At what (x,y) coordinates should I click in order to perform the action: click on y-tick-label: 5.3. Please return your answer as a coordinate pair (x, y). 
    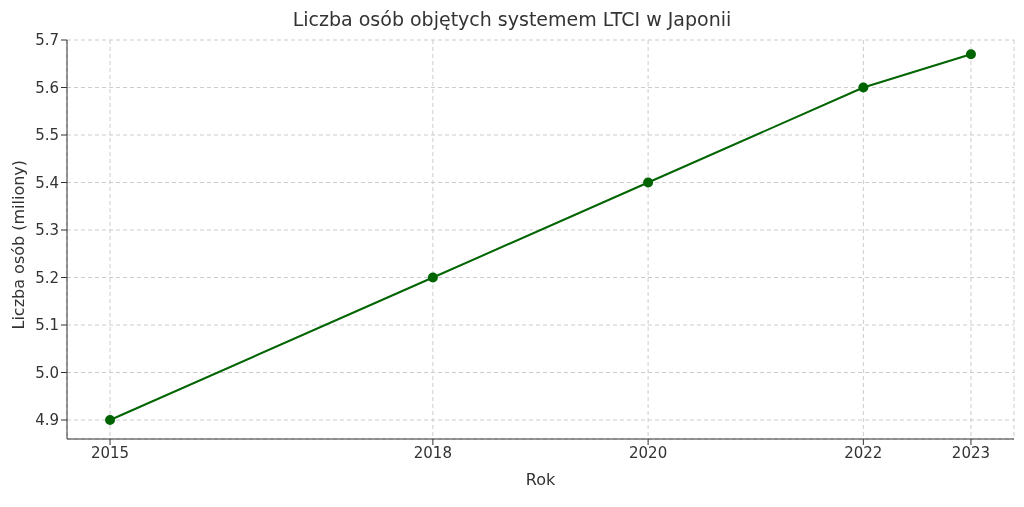
    Looking at the image, I should click on (47, 230).